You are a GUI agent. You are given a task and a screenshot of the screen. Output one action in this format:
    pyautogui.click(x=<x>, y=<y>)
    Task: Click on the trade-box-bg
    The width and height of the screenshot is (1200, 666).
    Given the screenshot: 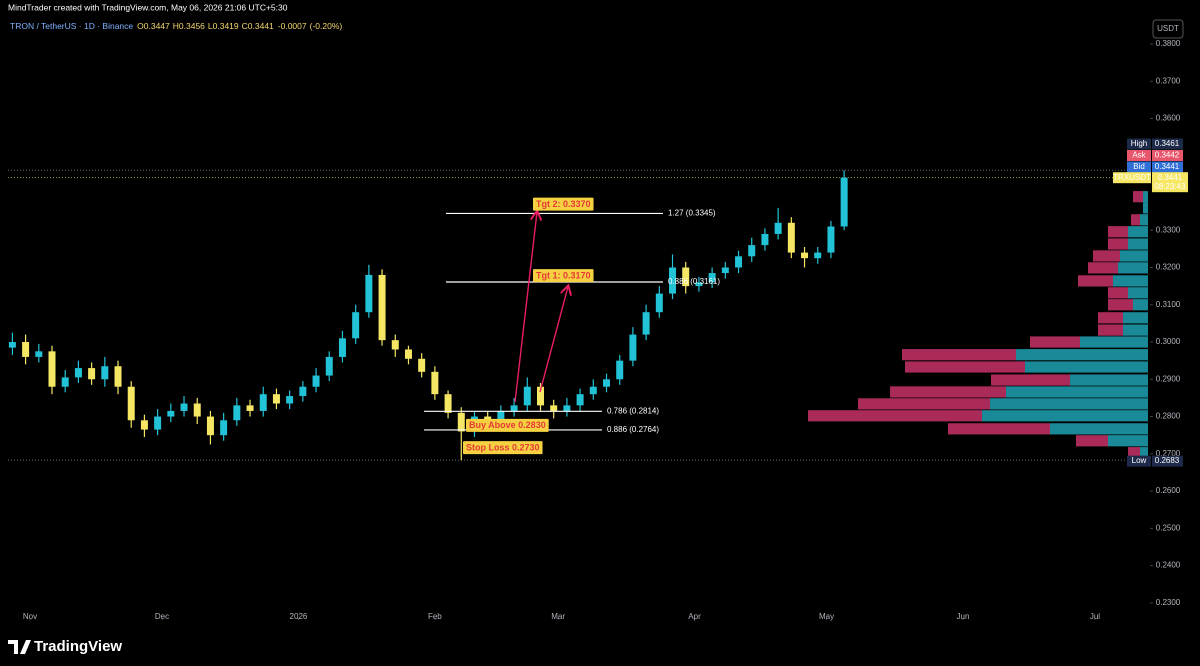 What is the action you would take?
    pyautogui.click(x=563, y=276)
    